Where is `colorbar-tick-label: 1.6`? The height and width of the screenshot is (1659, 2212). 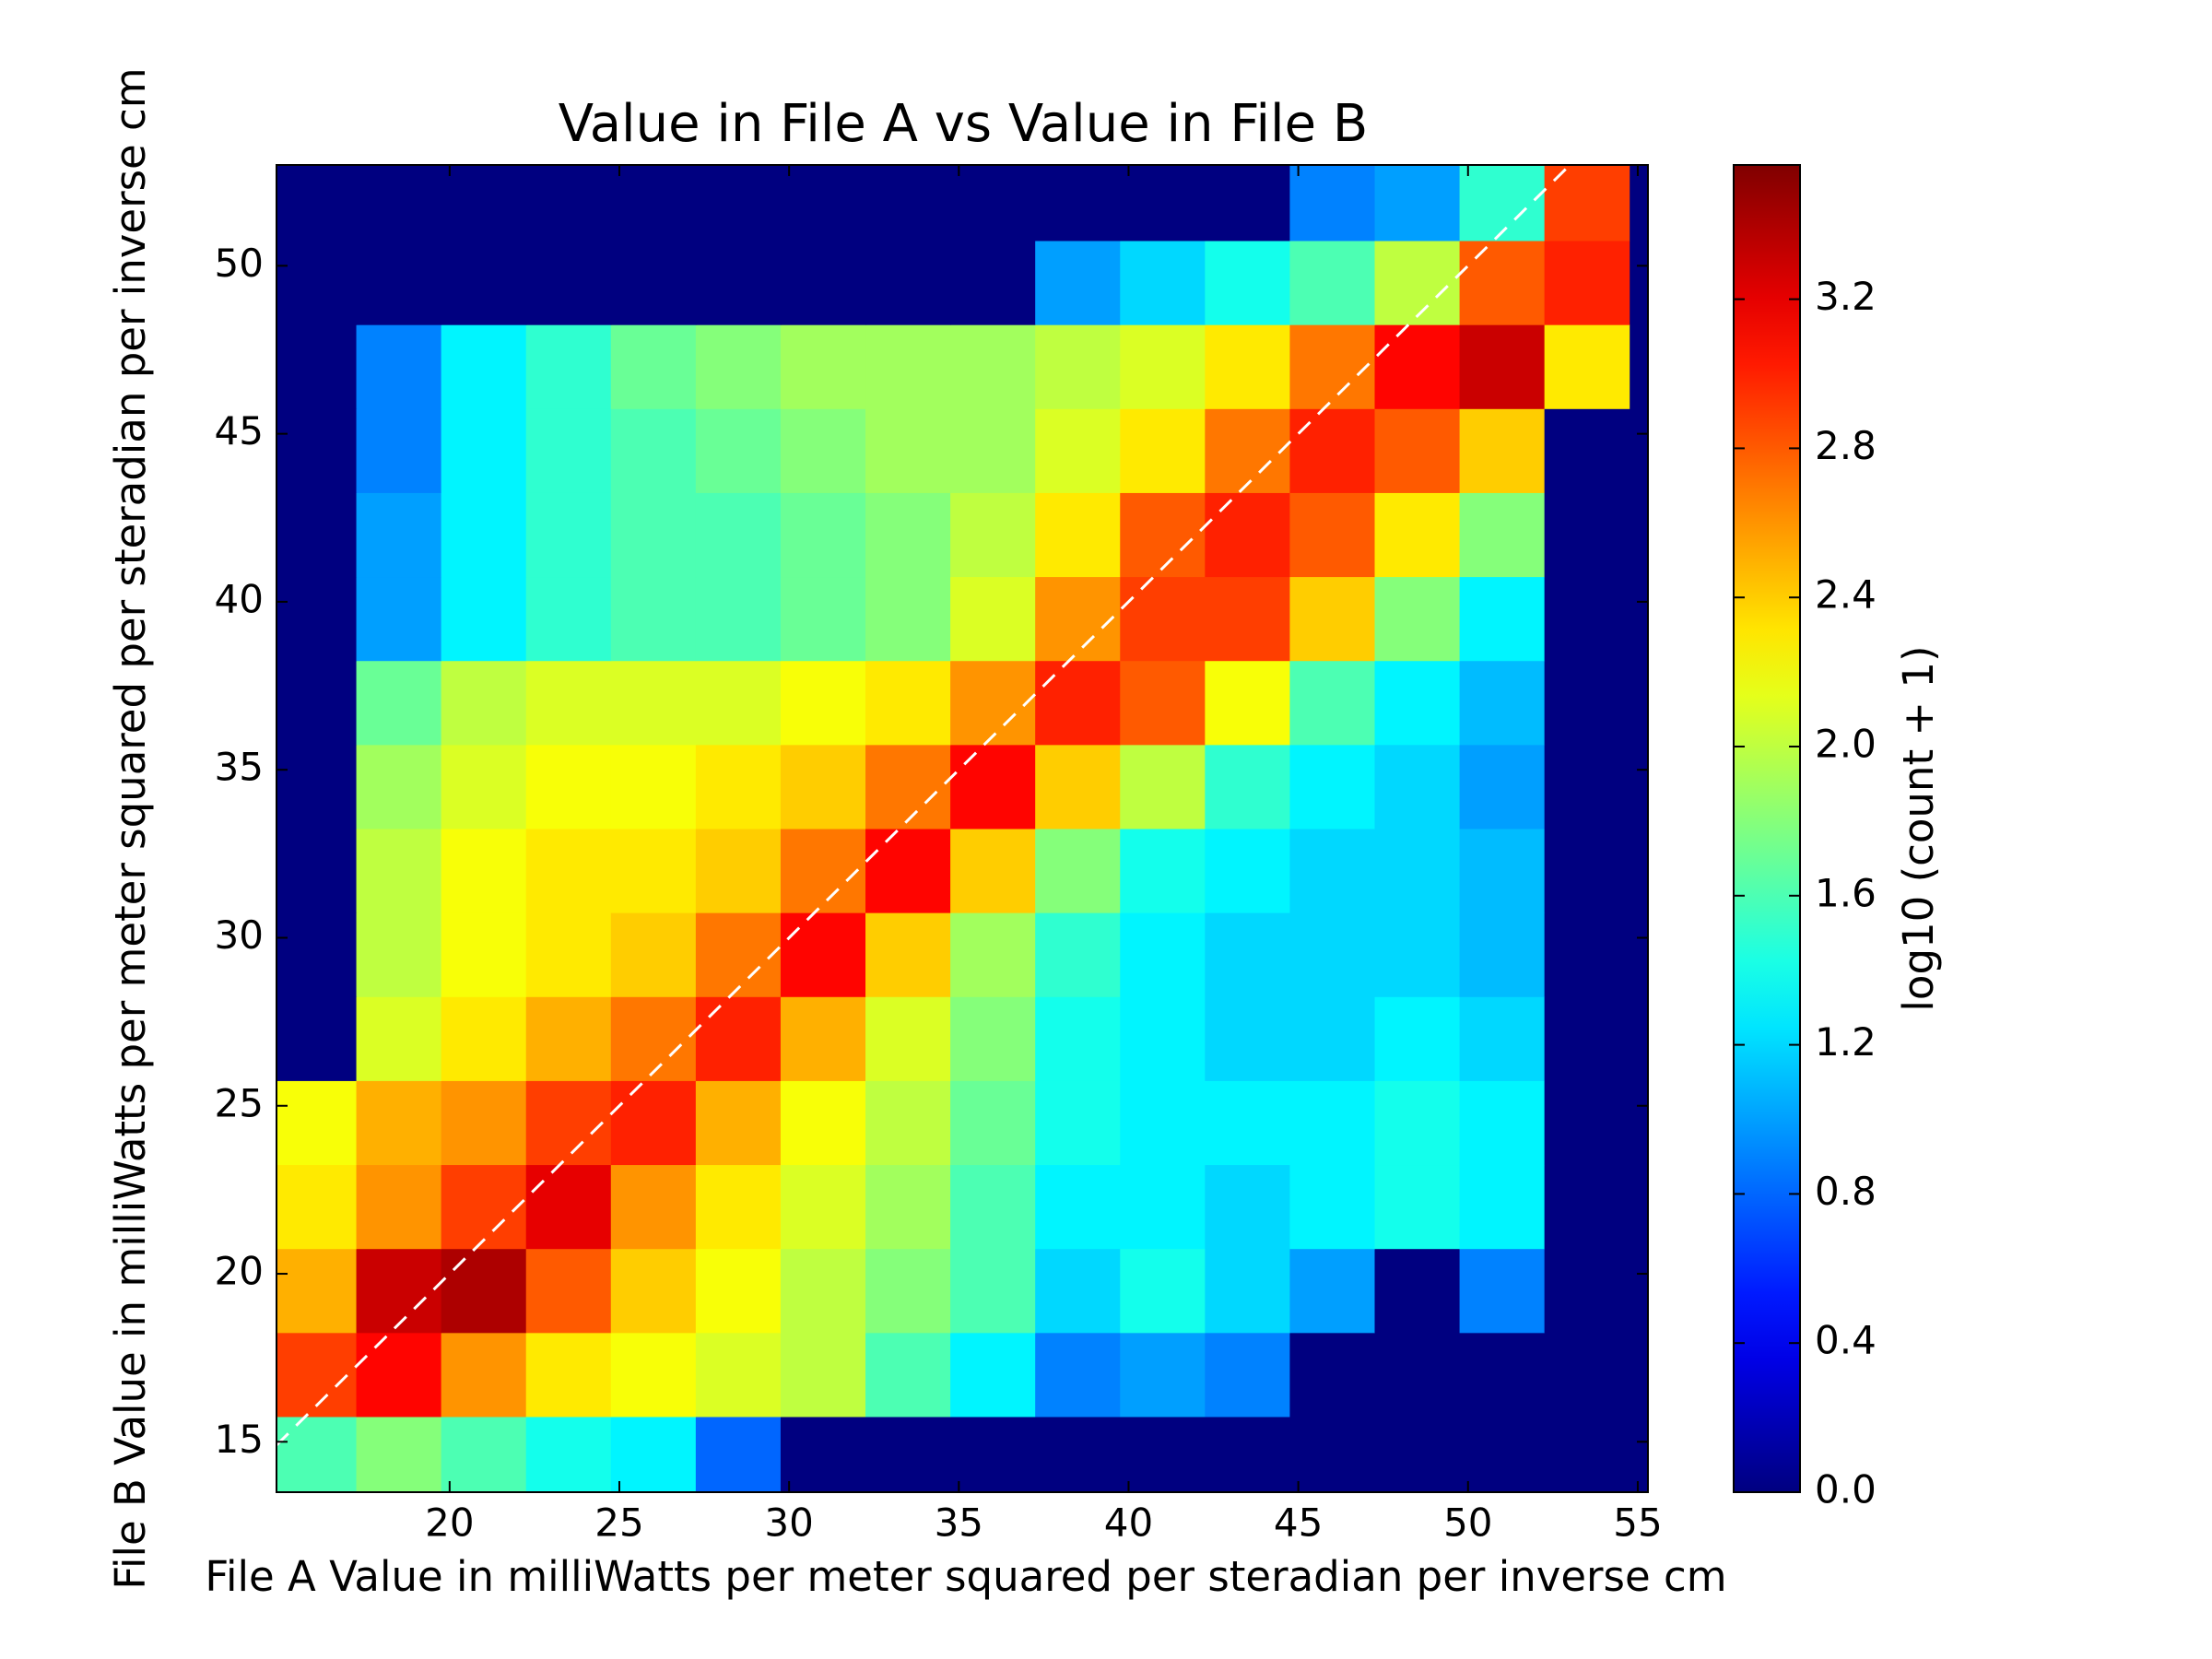 colorbar-tick-label: 1.6 is located at coordinates (1846, 892).